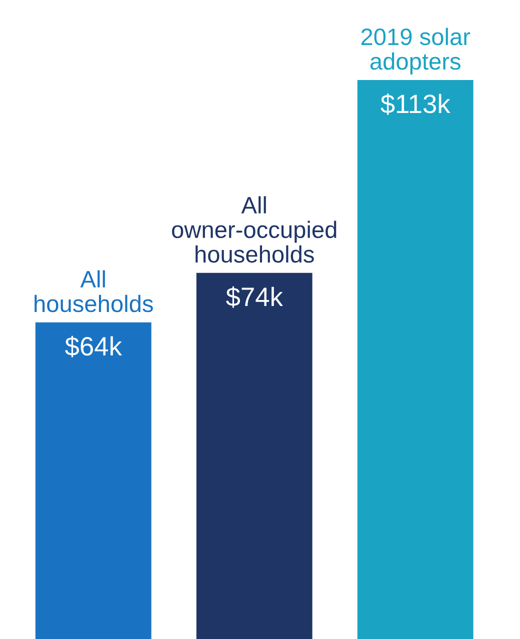 Image resolution: width=520 pixels, height=639 pixels. What do you see at coordinates (254, 229) in the screenshot?
I see `x-tick-label: All owner-occupied households` at bounding box center [254, 229].